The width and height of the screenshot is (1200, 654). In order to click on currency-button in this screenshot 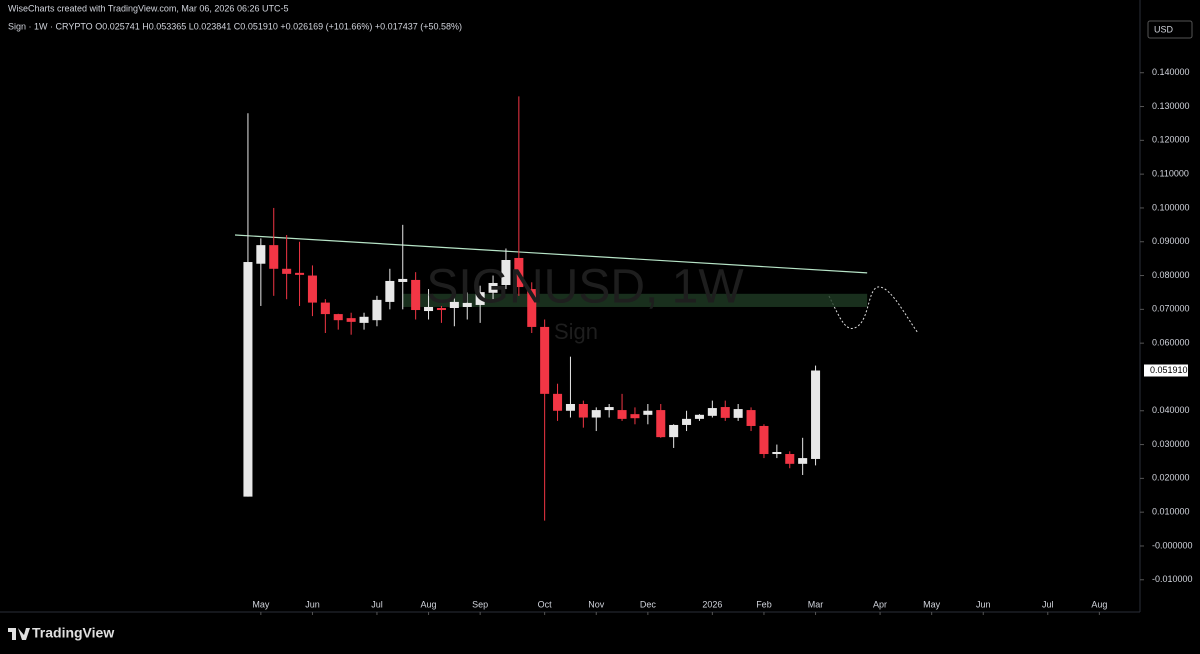, I will do `click(1170, 29)`.